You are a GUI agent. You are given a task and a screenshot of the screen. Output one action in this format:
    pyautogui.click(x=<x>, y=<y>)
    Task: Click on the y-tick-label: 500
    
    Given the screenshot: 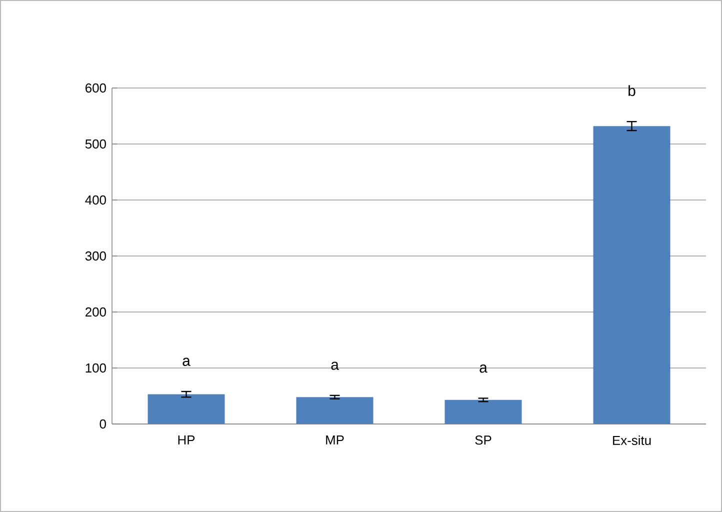 What is the action you would take?
    pyautogui.click(x=95, y=144)
    